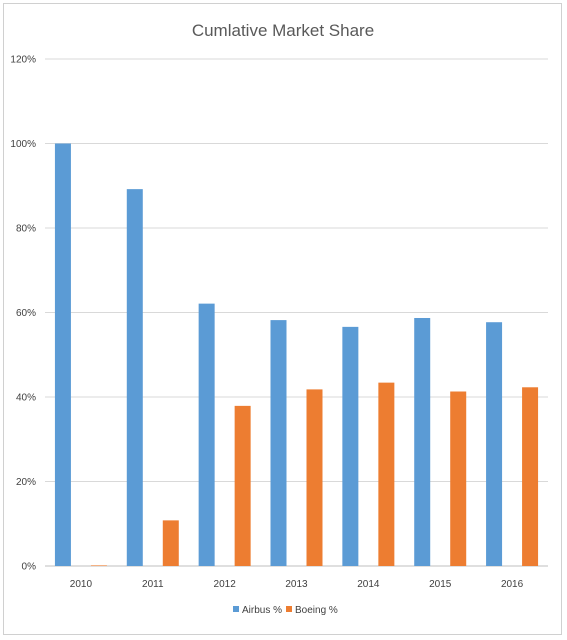  I want to click on bar-airbus-2015, so click(422, 441).